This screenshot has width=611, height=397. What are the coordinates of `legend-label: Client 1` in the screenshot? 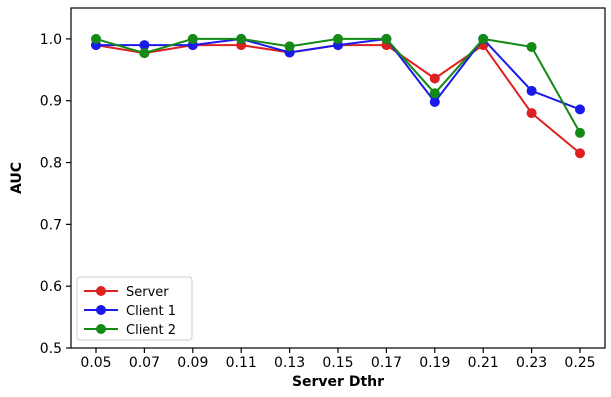 It's located at (151, 311).